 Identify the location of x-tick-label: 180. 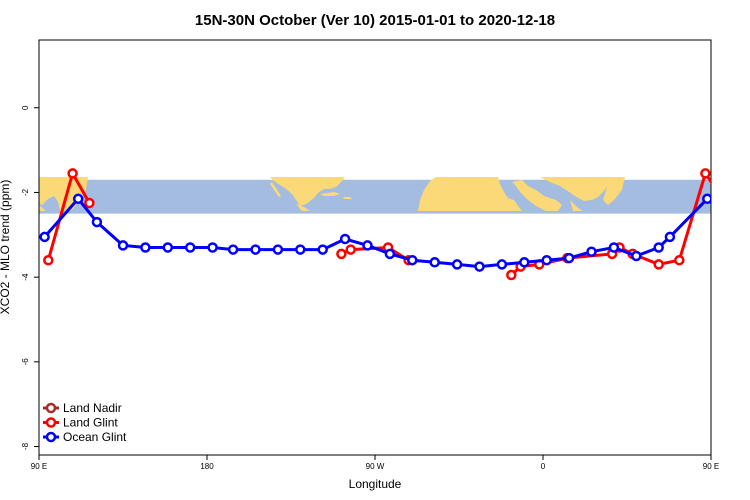
(207, 466).